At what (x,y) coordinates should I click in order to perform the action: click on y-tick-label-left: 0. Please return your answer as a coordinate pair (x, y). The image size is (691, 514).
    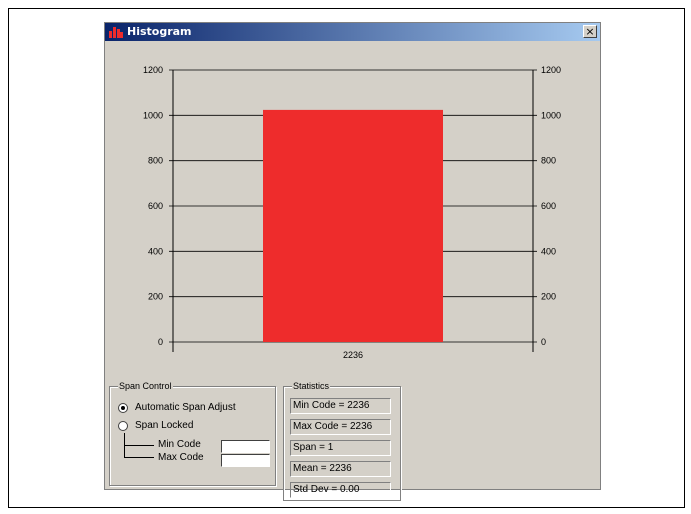
    Looking at the image, I should click on (160, 342).